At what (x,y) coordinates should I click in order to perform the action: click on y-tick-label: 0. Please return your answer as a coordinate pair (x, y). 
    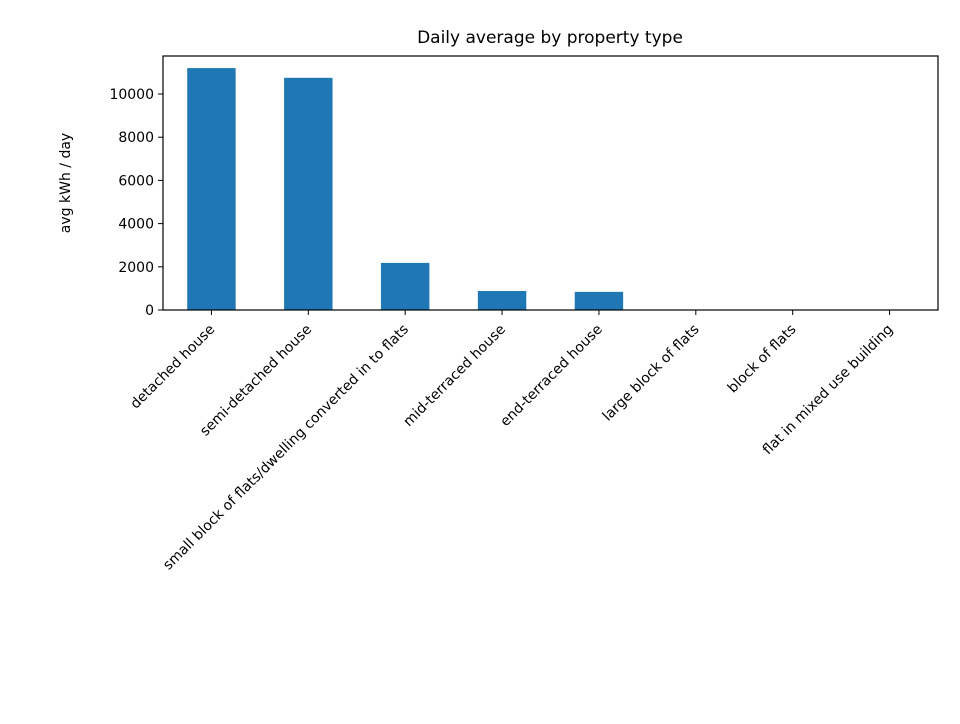
    Looking at the image, I should click on (149, 311).